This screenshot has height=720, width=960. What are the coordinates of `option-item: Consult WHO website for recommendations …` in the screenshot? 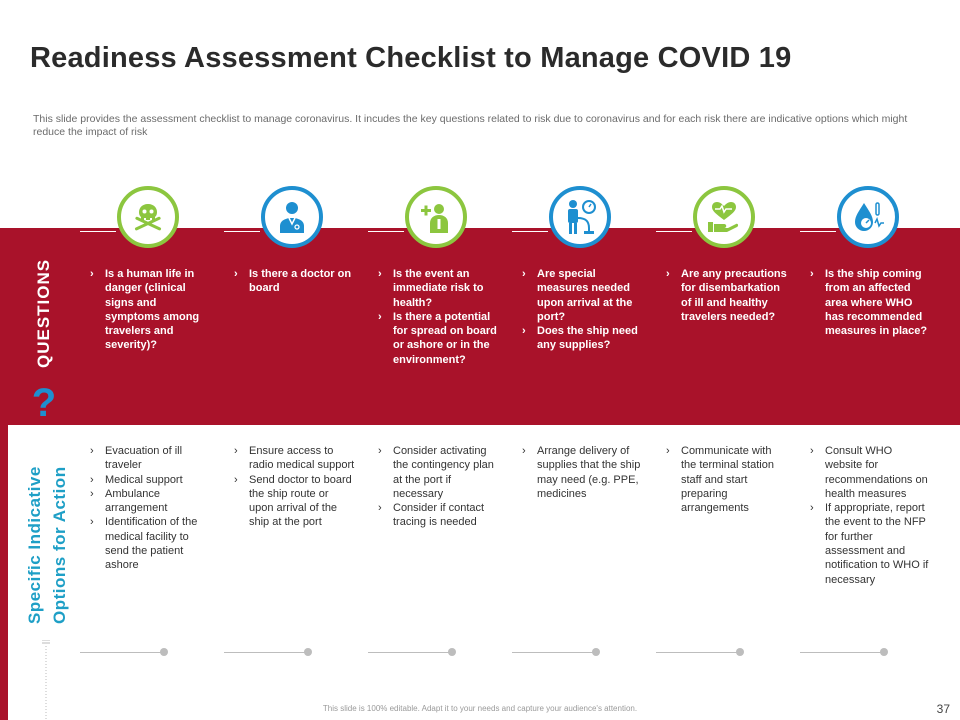 It's located at (871, 472).